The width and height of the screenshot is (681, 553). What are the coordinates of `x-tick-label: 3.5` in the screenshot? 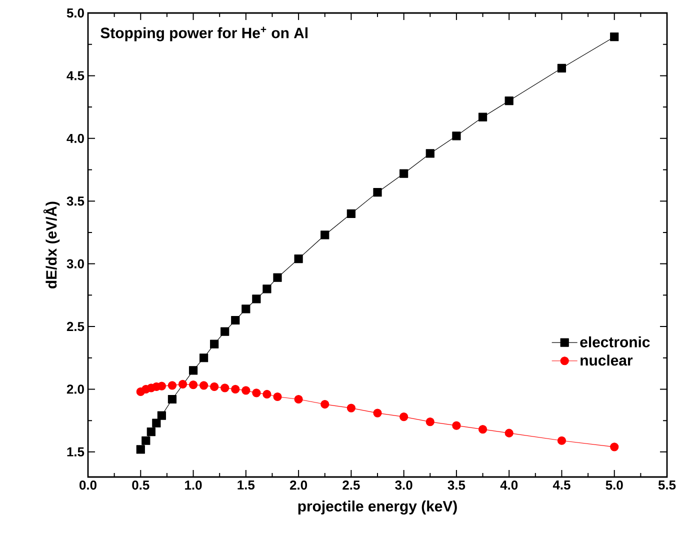 It's located at (457, 485).